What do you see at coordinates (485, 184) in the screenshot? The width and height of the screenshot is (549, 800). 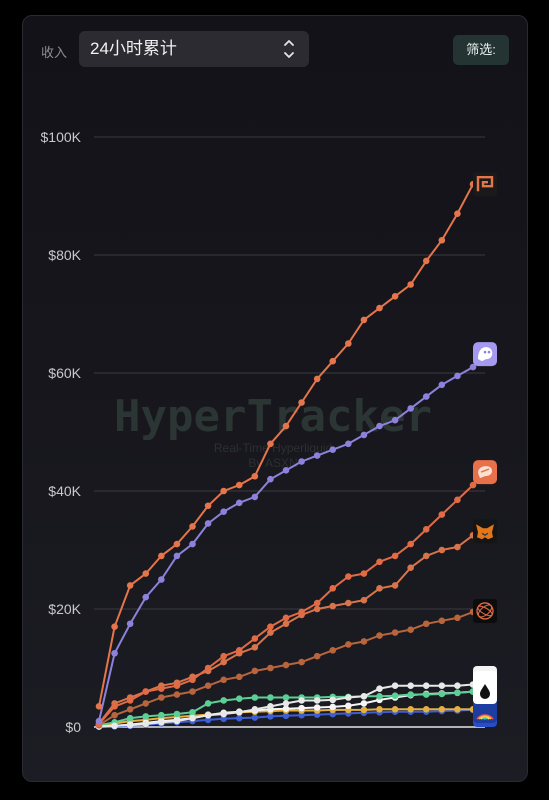 I see `maze-logo-icon` at bounding box center [485, 184].